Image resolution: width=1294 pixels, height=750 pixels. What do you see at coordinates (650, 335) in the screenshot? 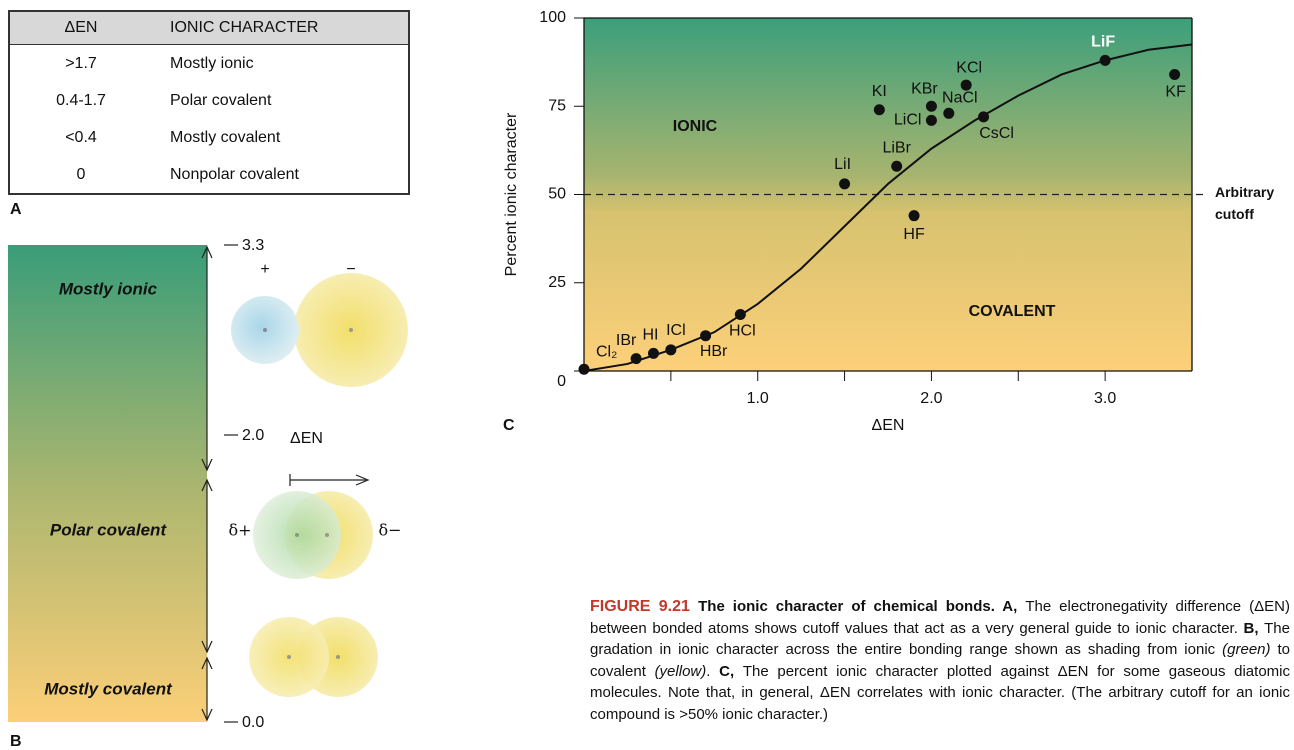
I see `point-label: HI` at bounding box center [650, 335].